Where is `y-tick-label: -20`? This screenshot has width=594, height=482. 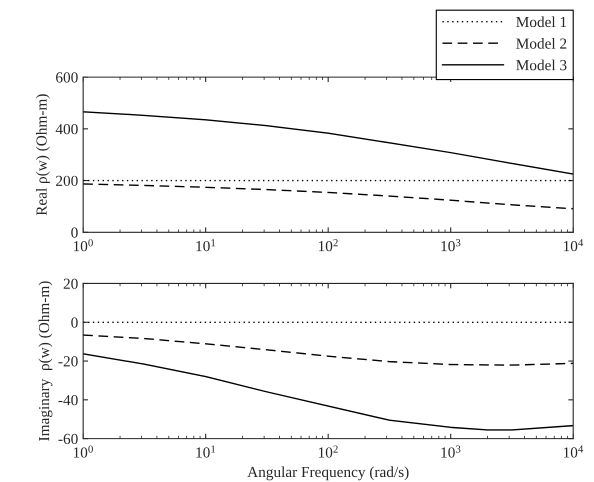 y-tick-label: -20 is located at coordinates (68, 361).